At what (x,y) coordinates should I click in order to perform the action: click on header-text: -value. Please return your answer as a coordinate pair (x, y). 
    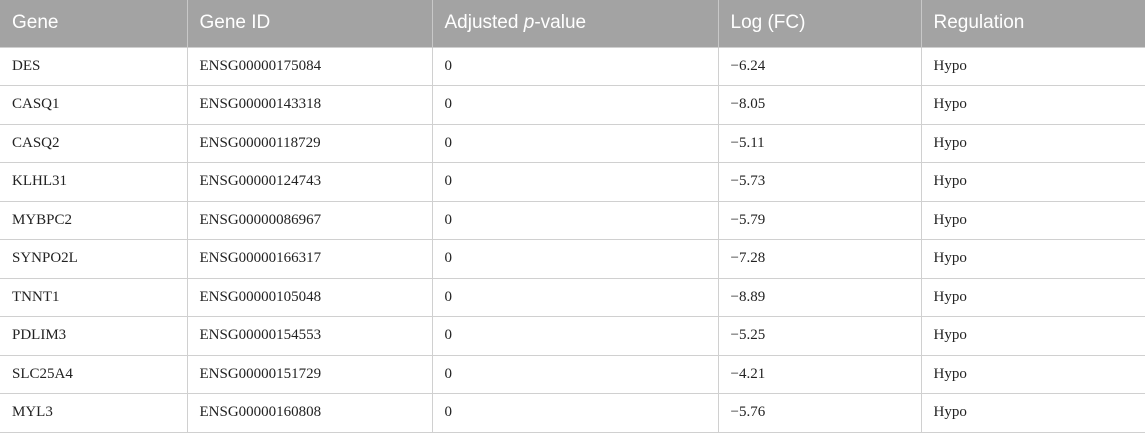
    Looking at the image, I should click on (560, 23).